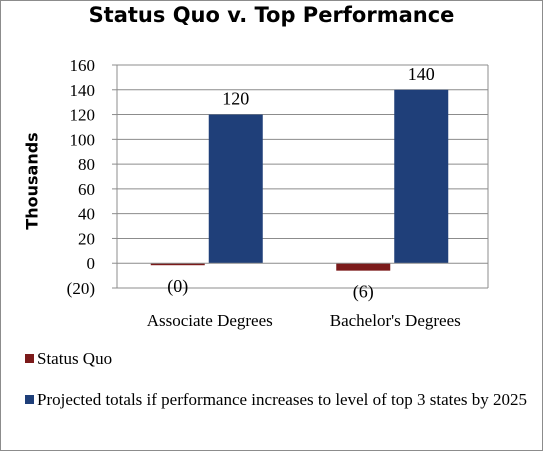  Describe the element at coordinates (29, 399) in the screenshot. I see `legend-swatch-projected` at that location.